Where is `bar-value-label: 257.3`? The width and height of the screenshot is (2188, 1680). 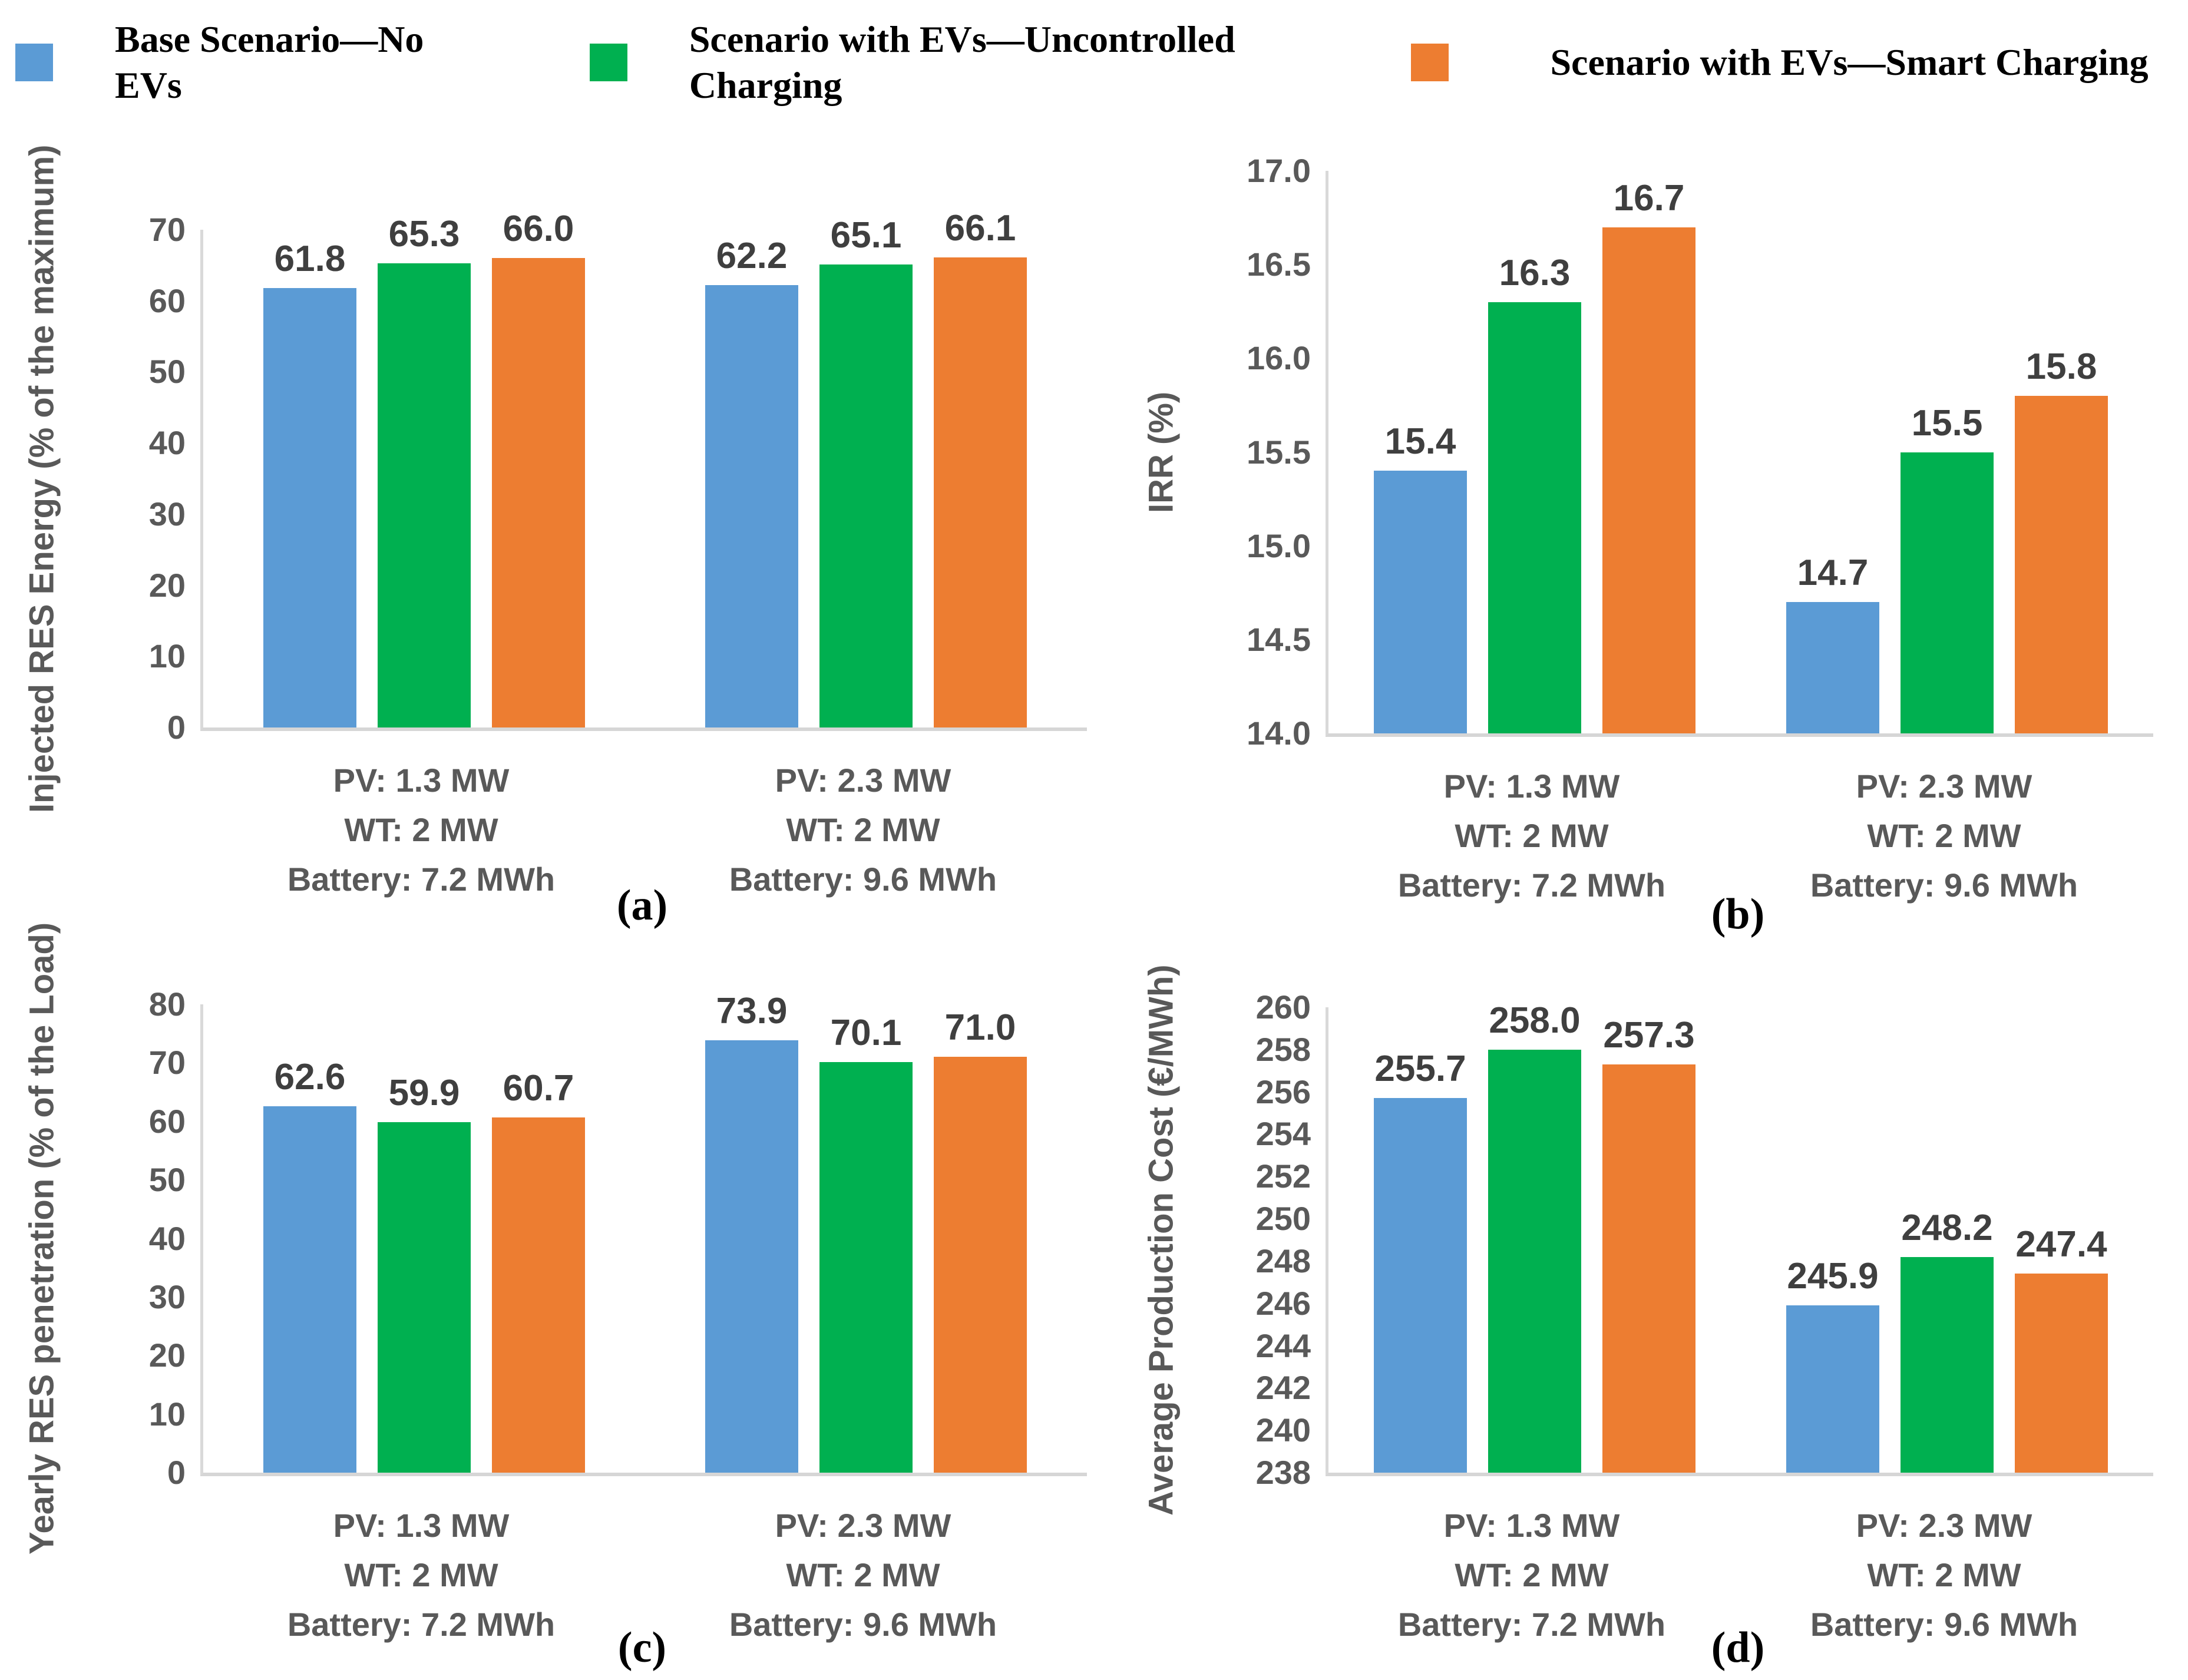 bar-value-label: 257.3 is located at coordinates (1649, 1035).